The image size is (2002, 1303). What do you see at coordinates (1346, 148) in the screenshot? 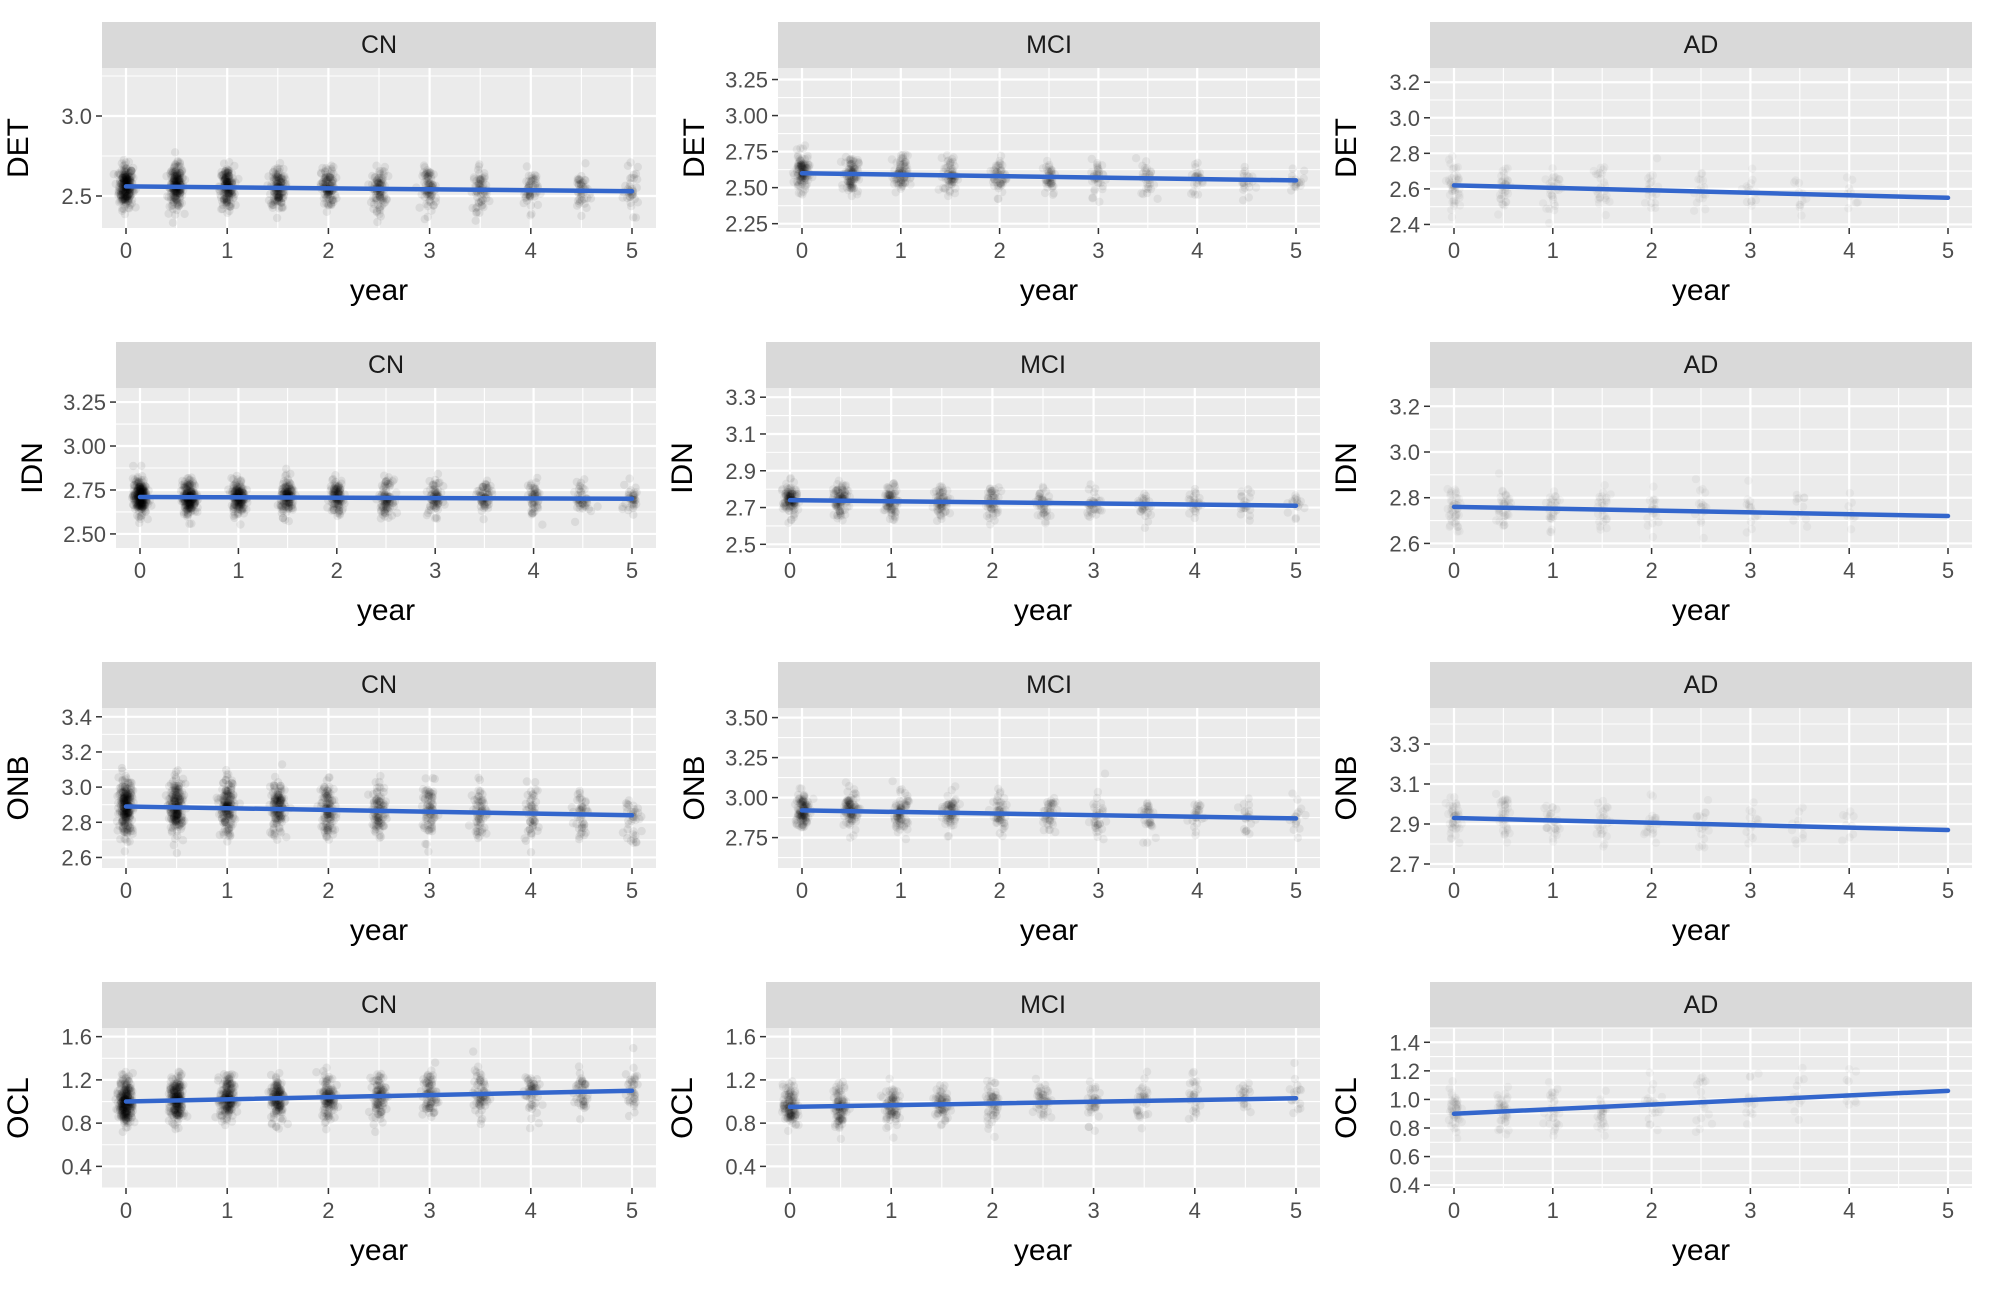
I see `y-axis-title: DET` at bounding box center [1346, 148].